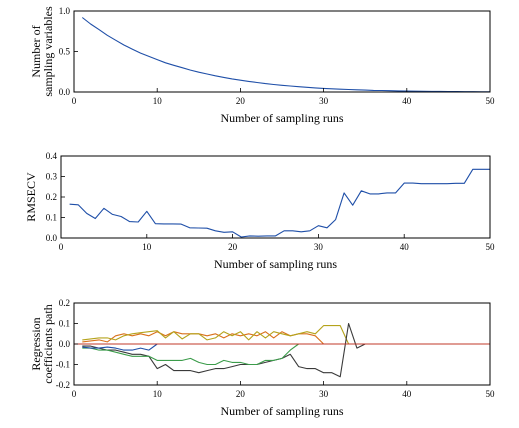  I want to click on y-tick-label: -0.1, so click(63, 365).